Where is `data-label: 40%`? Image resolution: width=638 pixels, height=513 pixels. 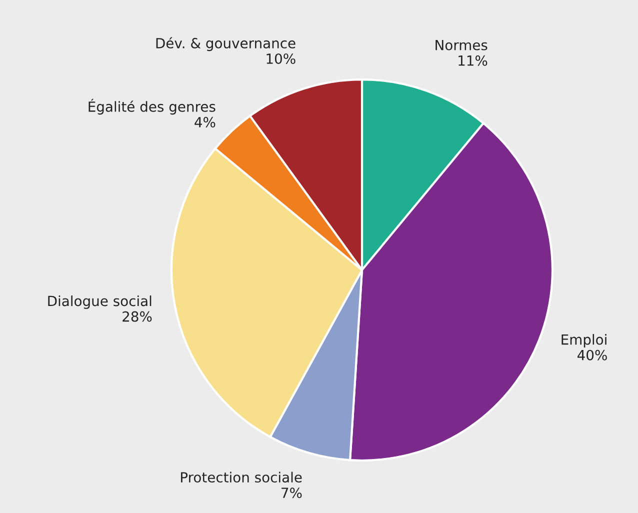 data-label: 40% is located at coordinates (592, 355).